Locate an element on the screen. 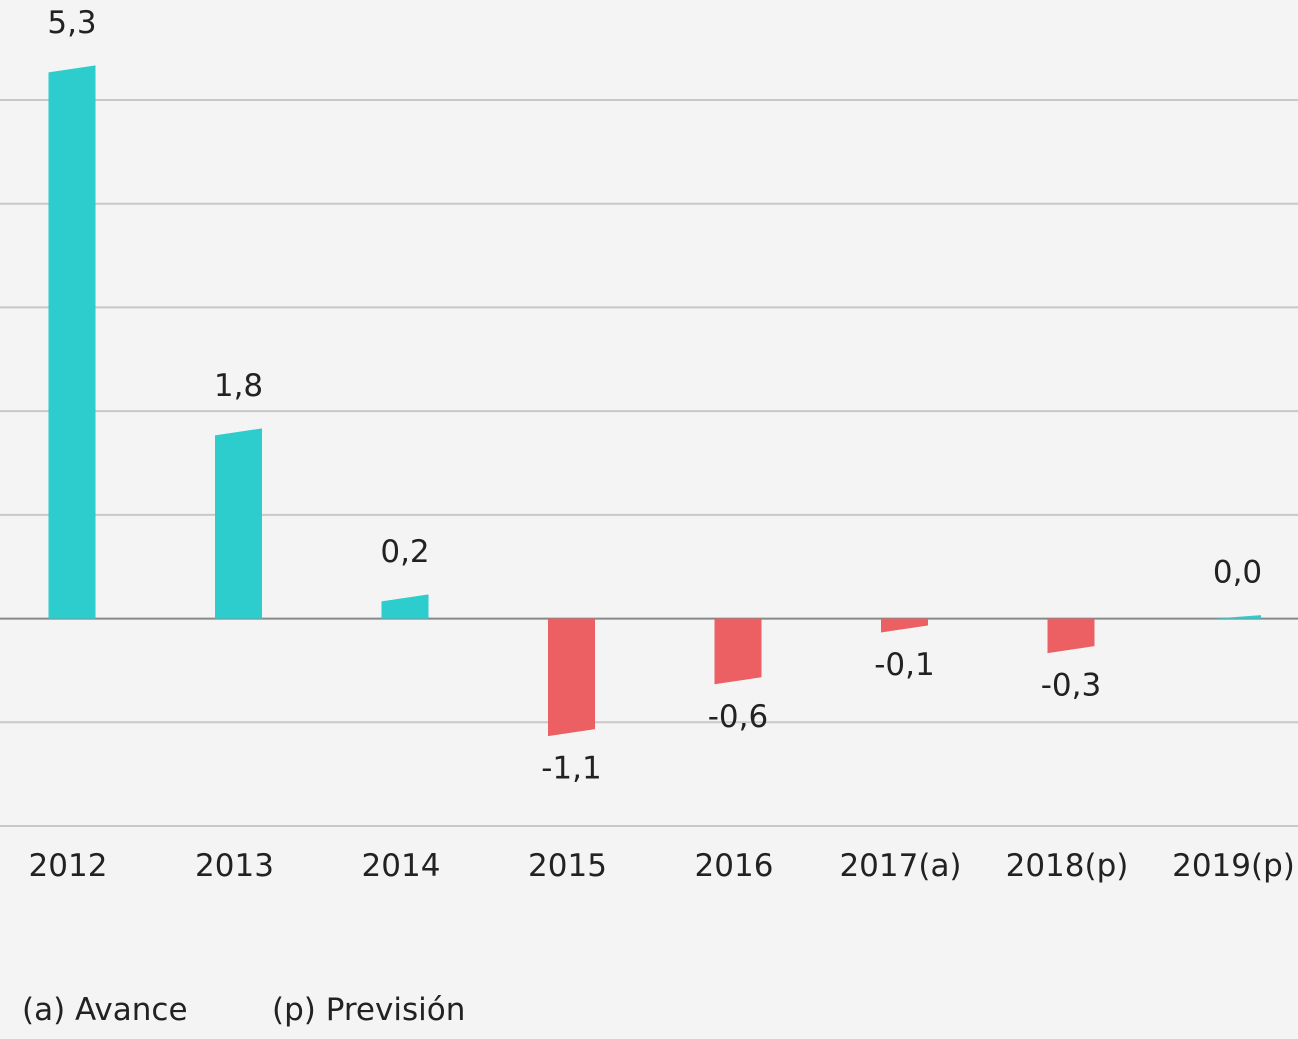 This screenshot has width=1298, height=1039. data-label: -0,3 is located at coordinates (1071, 686).